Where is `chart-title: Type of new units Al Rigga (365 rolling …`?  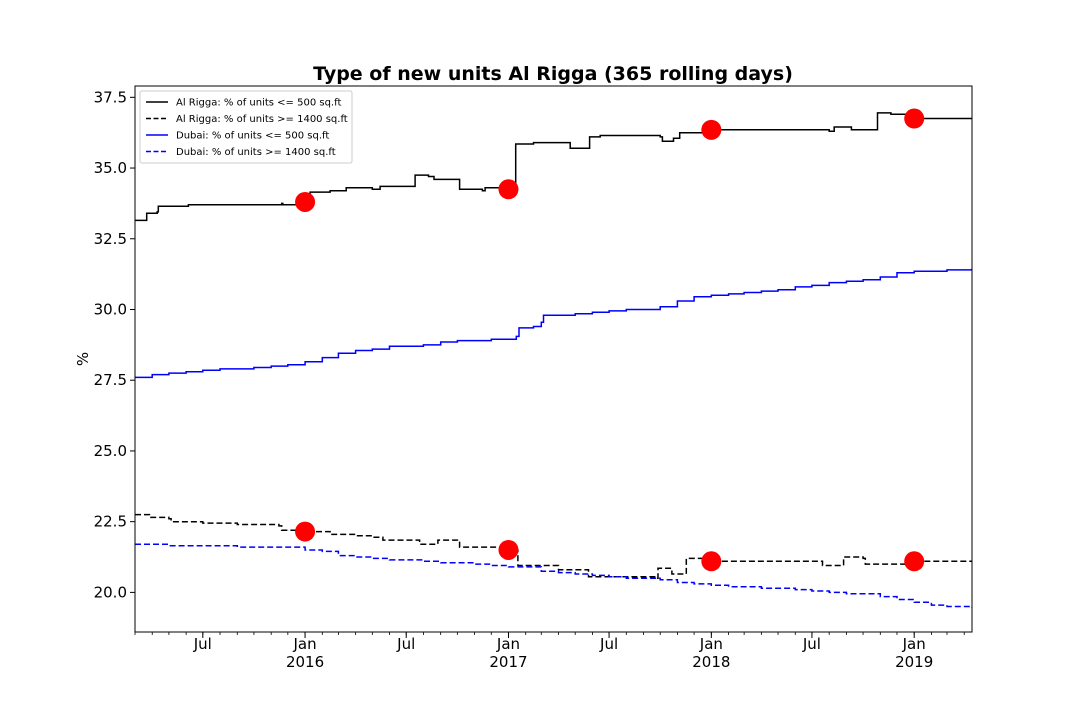
chart-title: Type of new units Al Rigga (365 rolling … is located at coordinates (553, 74).